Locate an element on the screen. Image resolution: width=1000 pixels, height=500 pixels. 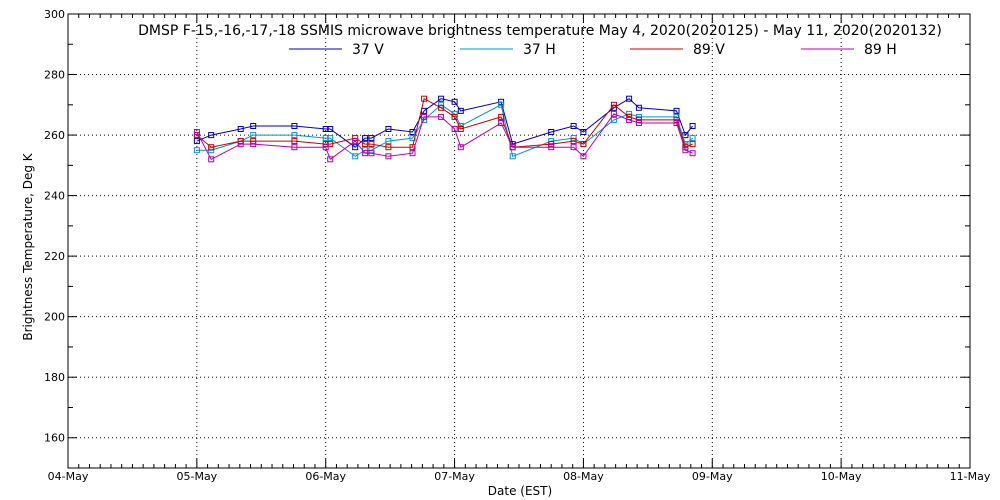
y-tick-label: 180 is located at coordinates (54, 377).